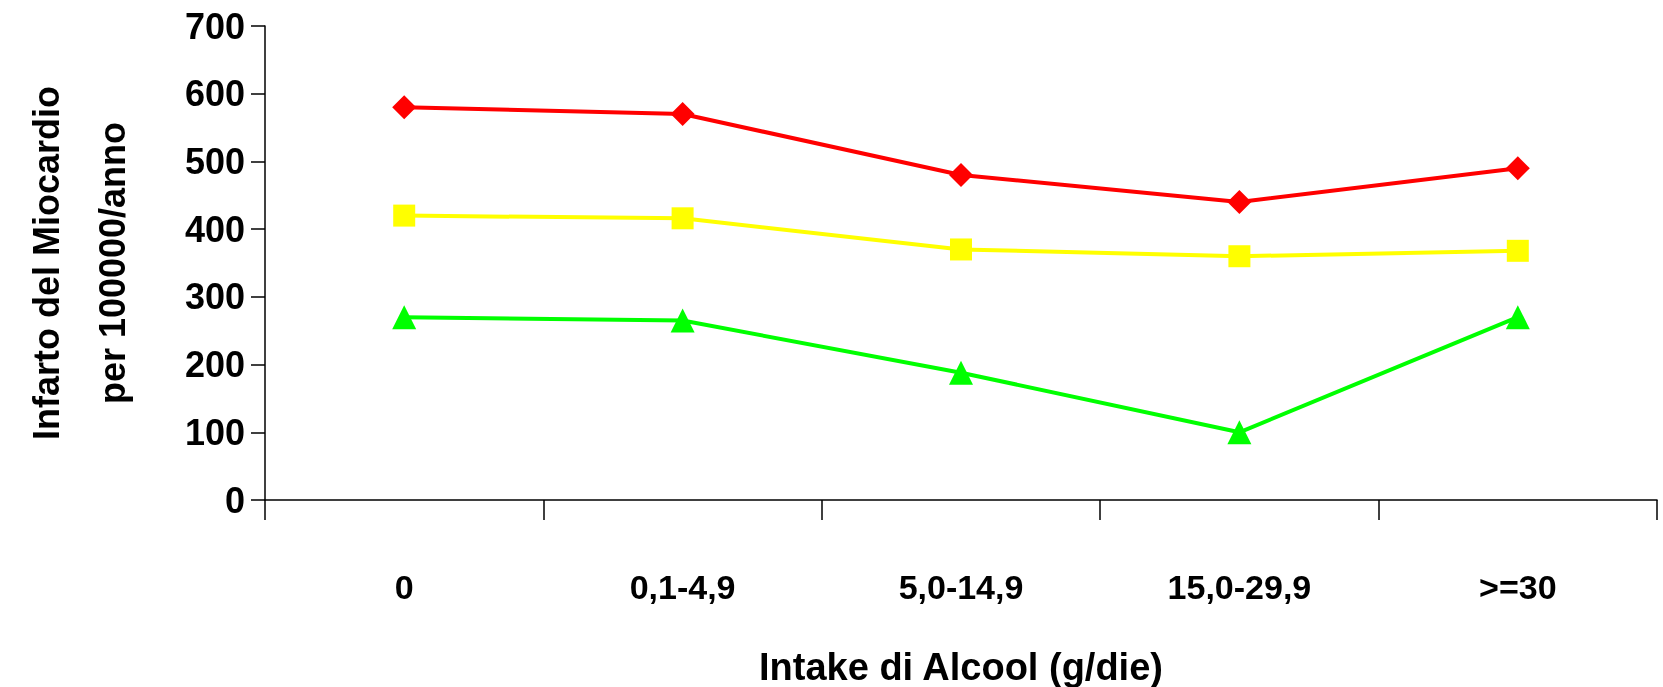 This screenshot has width=1663, height=687. Describe the element at coordinates (1518, 587) in the screenshot. I see `x-tick-label: >=30` at that location.